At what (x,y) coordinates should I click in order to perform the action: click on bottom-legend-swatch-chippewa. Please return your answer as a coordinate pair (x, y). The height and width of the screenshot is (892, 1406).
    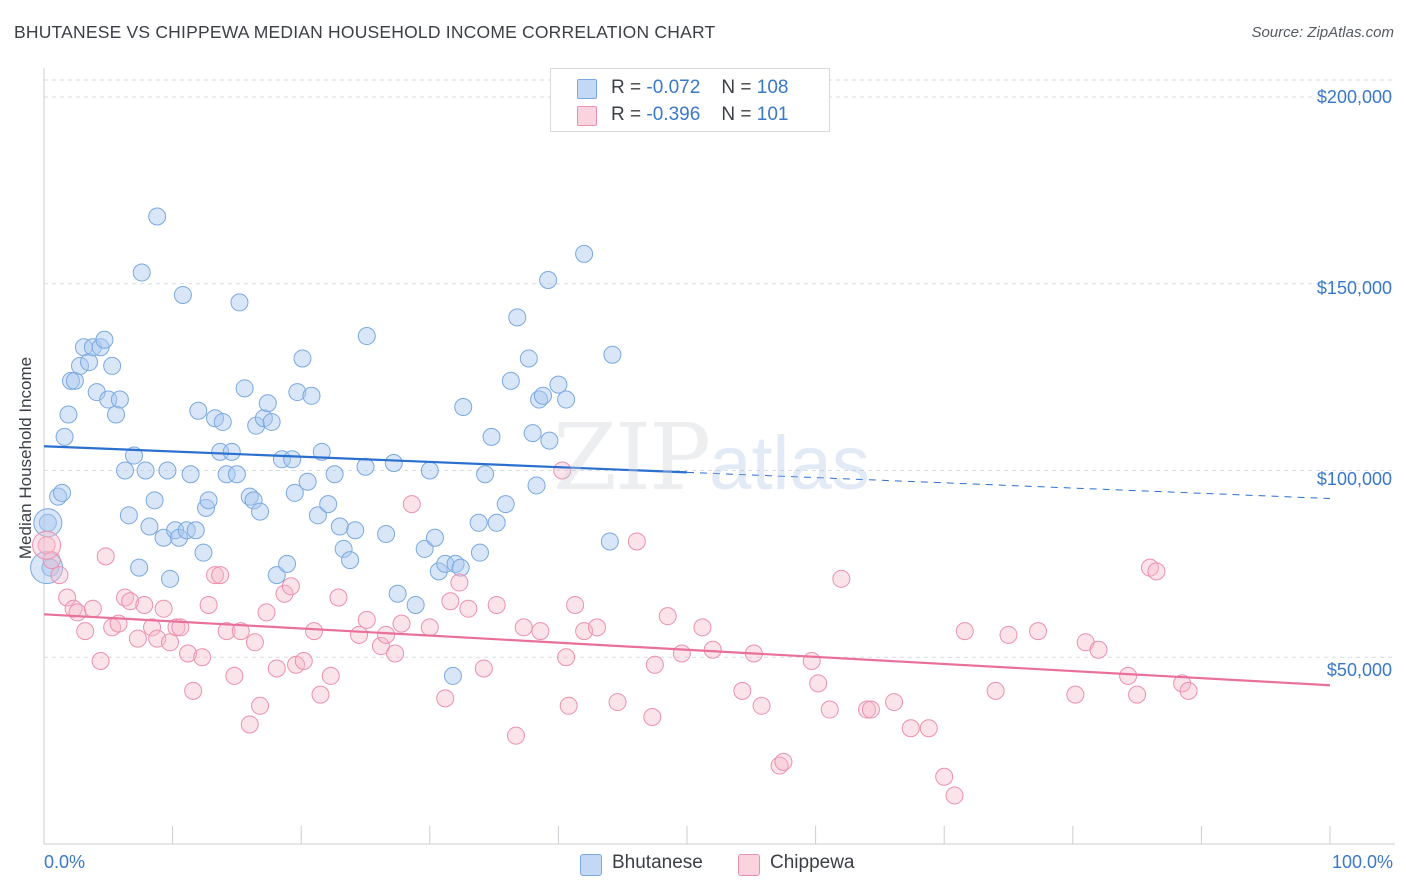
    Looking at the image, I should click on (749, 865).